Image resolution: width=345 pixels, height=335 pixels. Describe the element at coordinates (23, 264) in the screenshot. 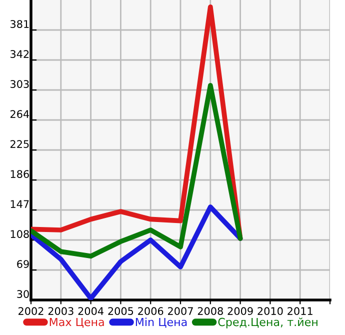

I see `y-tick-label: 69` at that location.